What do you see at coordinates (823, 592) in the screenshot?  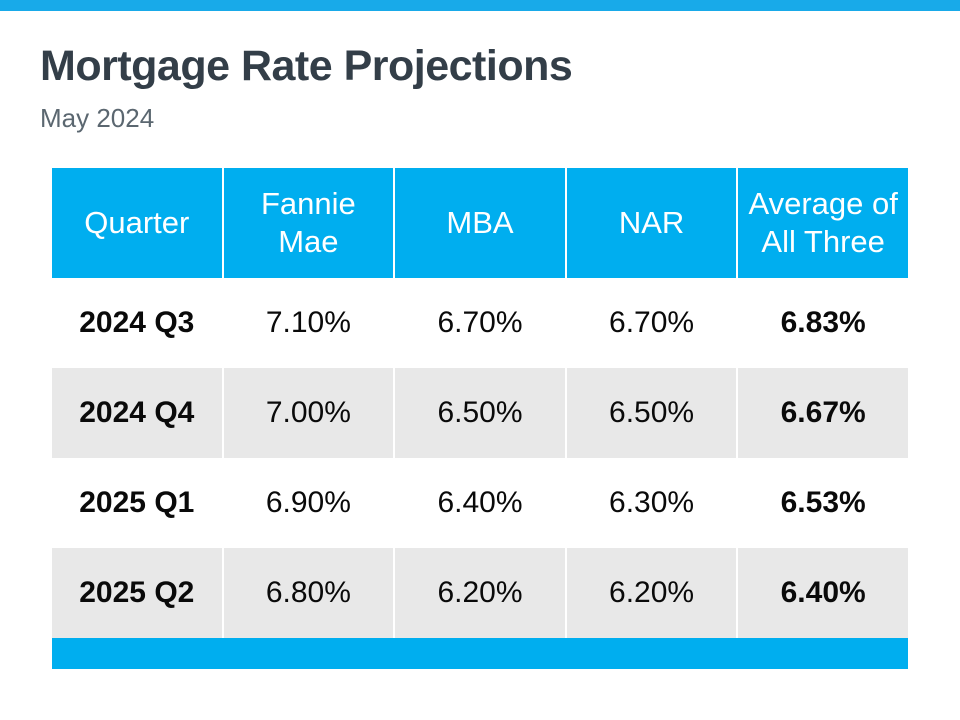 I see `cell-average: 6.40%` at bounding box center [823, 592].